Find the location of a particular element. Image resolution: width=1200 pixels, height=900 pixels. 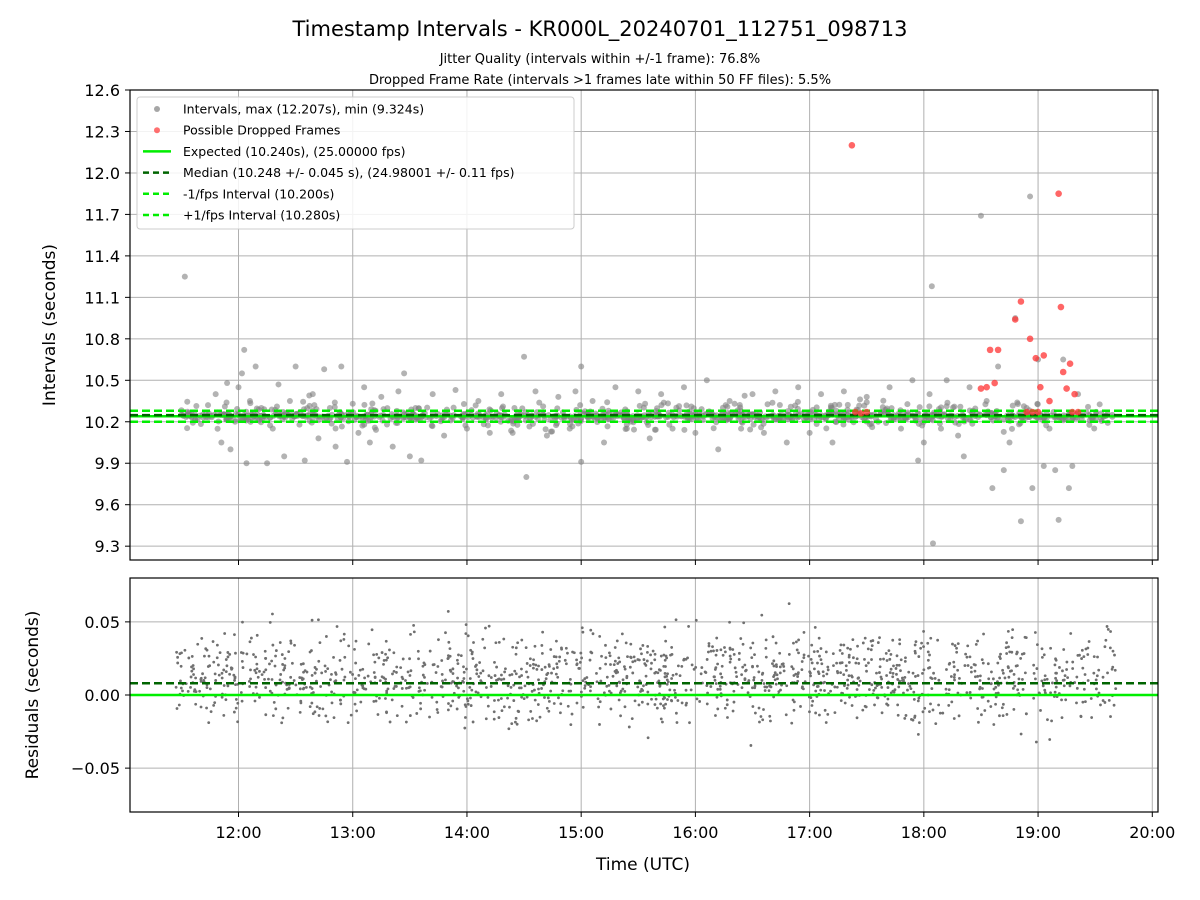

top-y-tick-label: 9.9 is located at coordinates (107, 463).